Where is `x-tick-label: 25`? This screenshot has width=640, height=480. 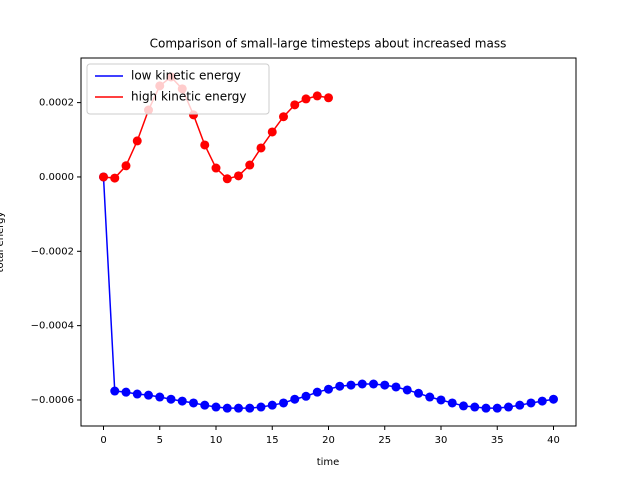 x-tick-label: 25 is located at coordinates (384, 440).